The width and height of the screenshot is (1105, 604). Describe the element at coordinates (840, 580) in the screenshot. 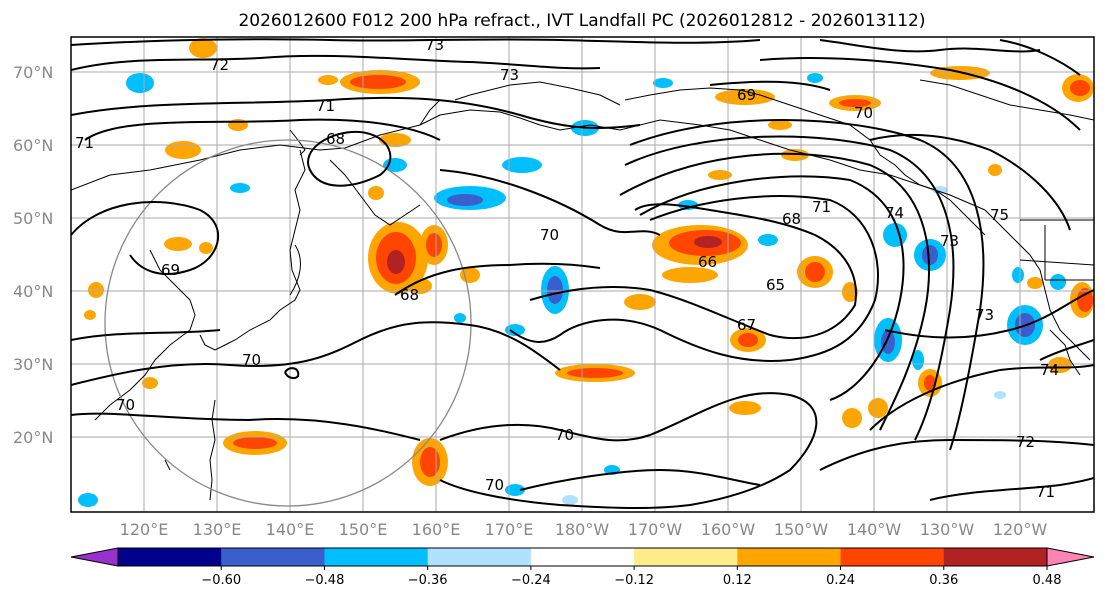

I see `colorbar-tick-label: 0.24` at that location.